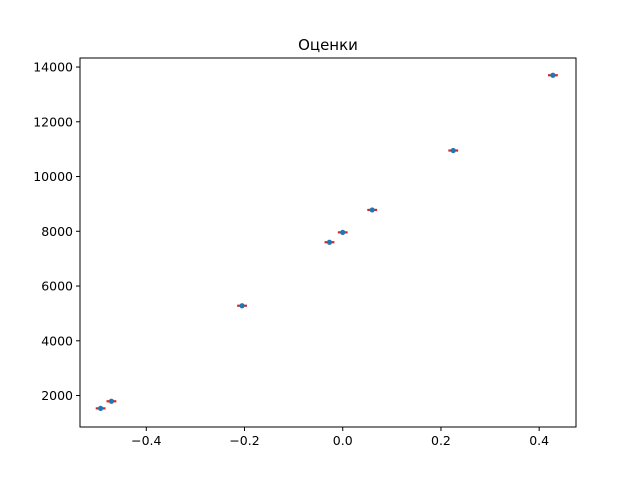 The width and height of the screenshot is (640, 480). What do you see at coordinates (57, 395) in the screenshot?
I see `y-tick-label: 2000` at bounding box center [57, 395].